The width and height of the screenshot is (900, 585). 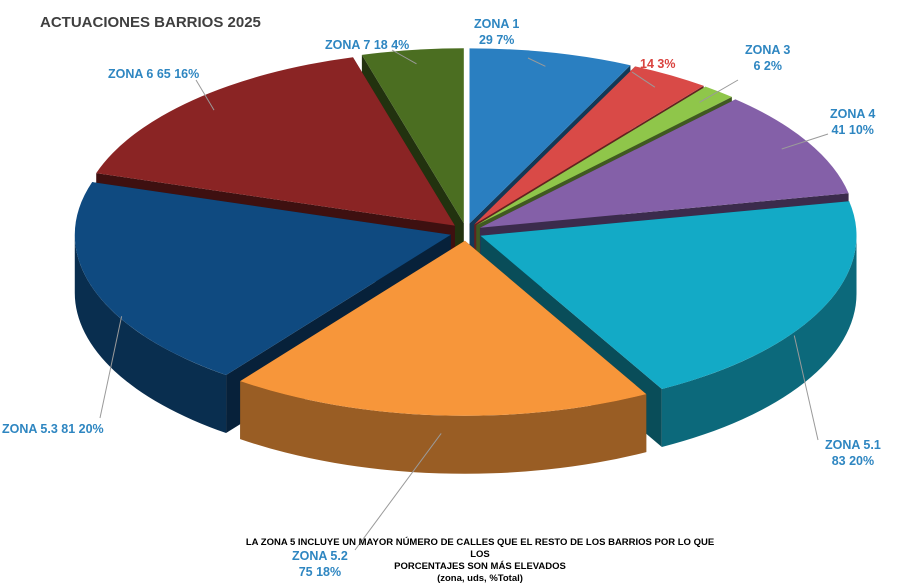 What do you see at coordinates (853, 453) in the screenshot?
I see `label-zona-5-1: ZONA 5.1 83 20%` at bounding box center [853, 453].